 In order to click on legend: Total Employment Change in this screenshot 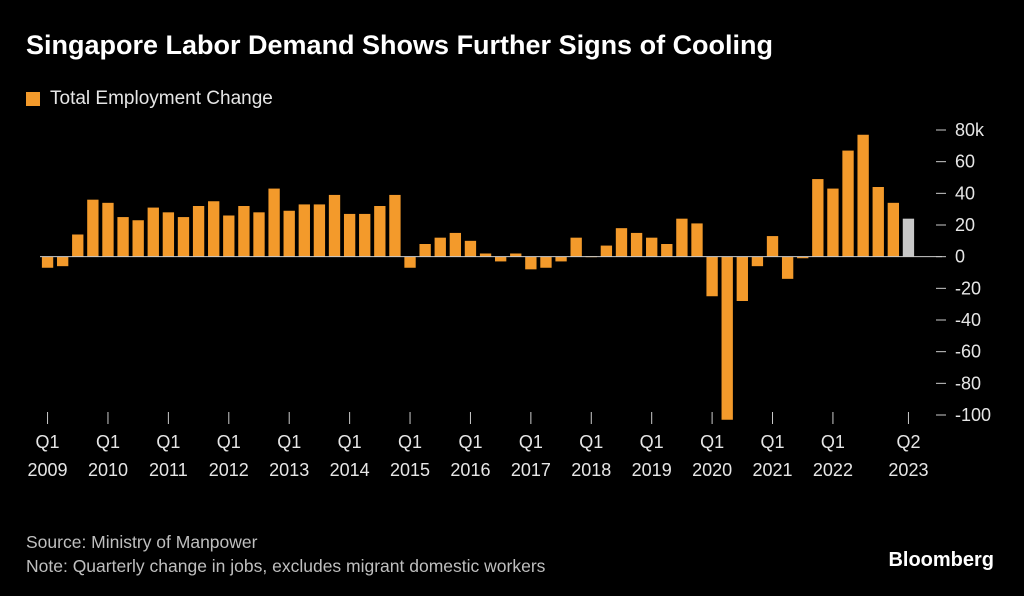, I will do `click(149, 99)`.